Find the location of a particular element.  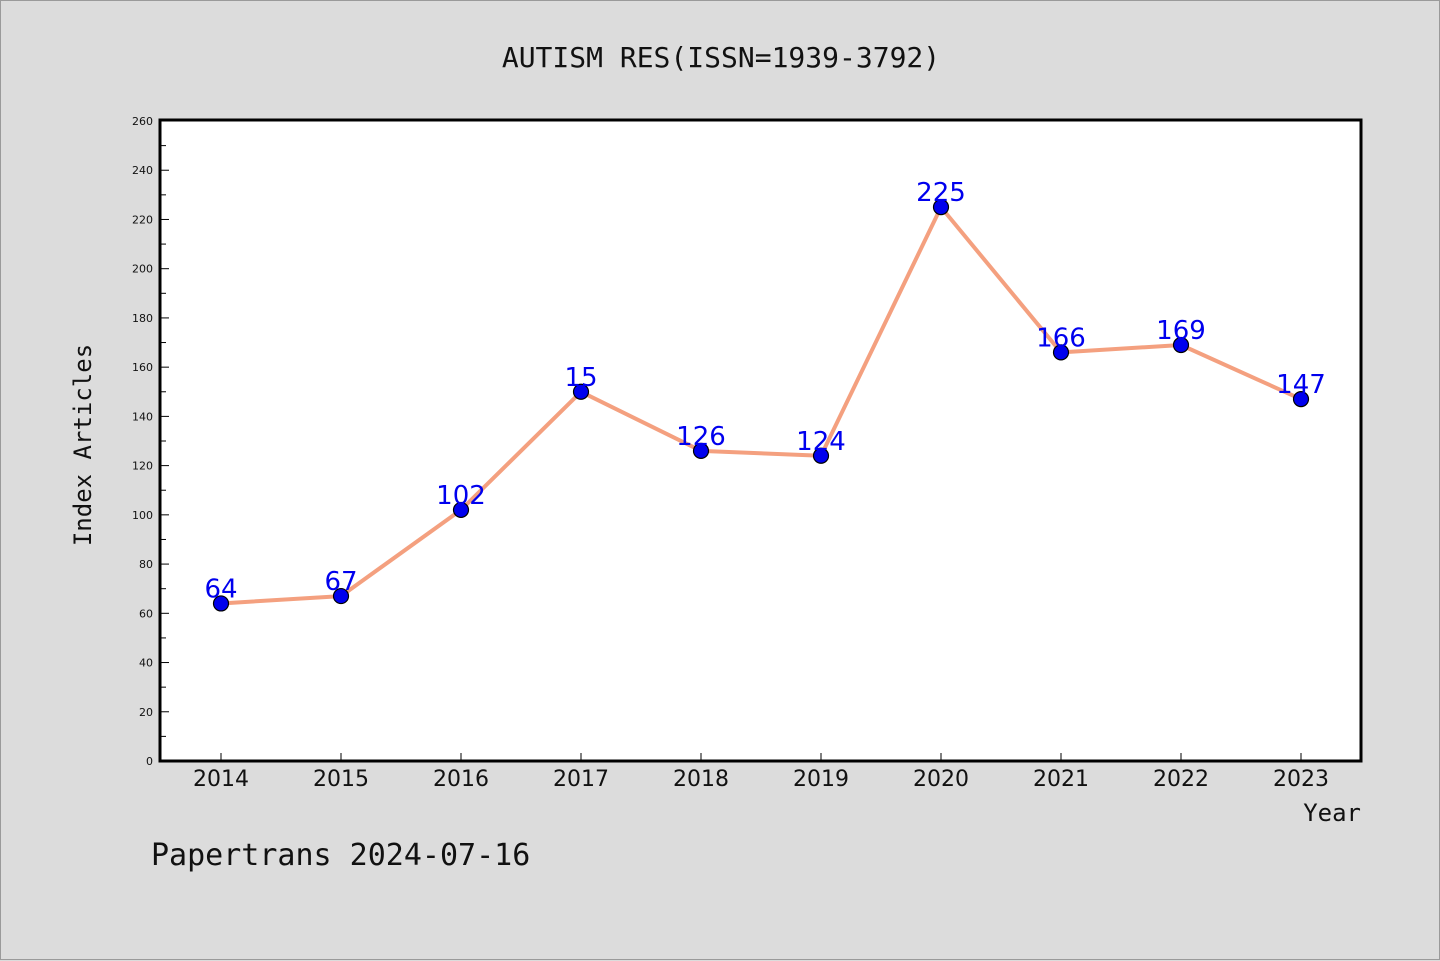

data-label: 147 is located at coordinates (1301, 385).